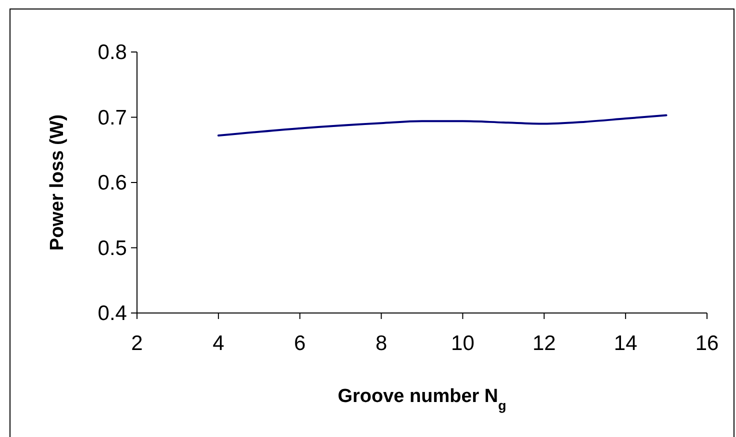 The image size is (736, 437). What do you see at coordinates (422, 399) in the screenshot?
I see `x-axis-title: Groove number N$_{g}$` at bounding box center [422, 399].